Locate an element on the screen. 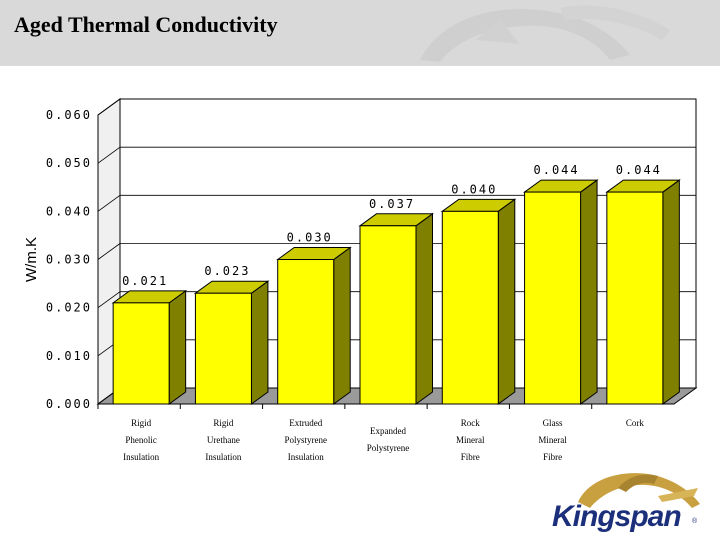 The width and height of the screenshot is (720, 540). lion-watermark-icon is located at coordinates (545, 33).